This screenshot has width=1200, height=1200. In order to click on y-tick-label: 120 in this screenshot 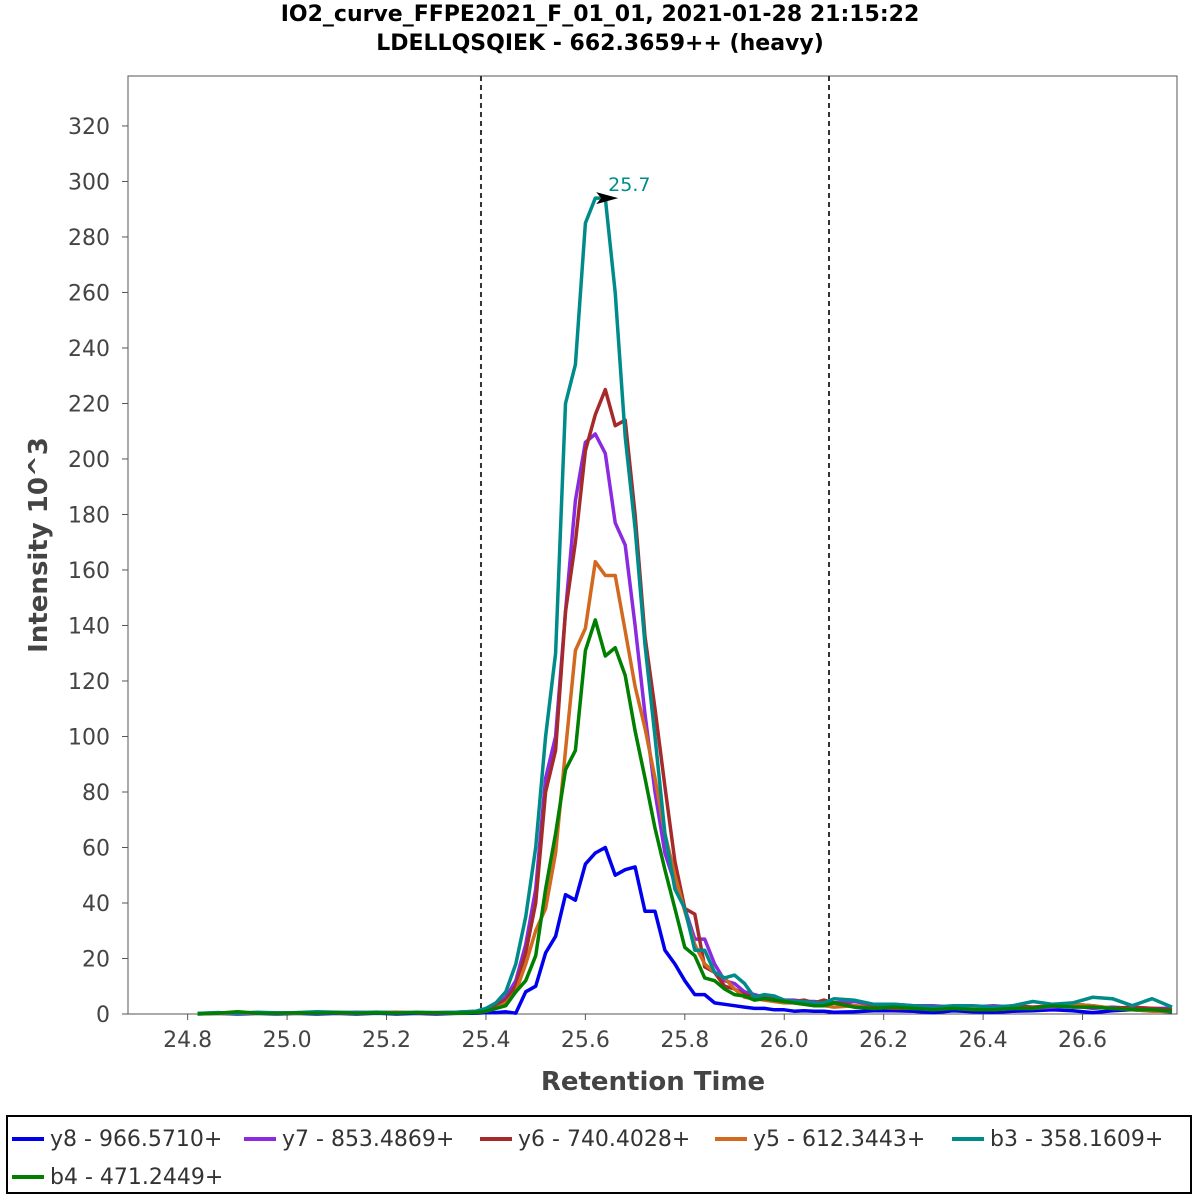, I will do `click(89, 682)`.